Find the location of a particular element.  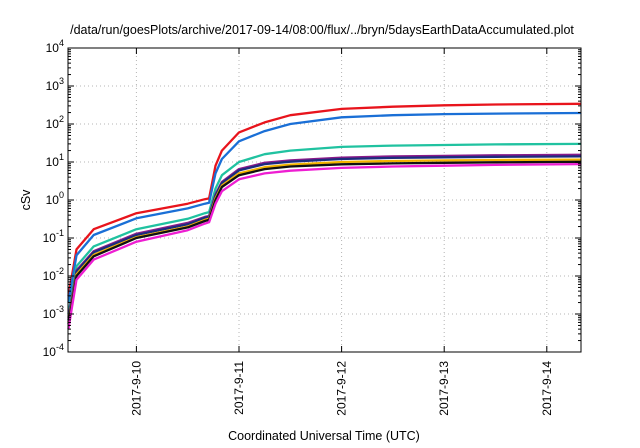

y-tick-label: 10¹ is located at coordinates (55, 160).